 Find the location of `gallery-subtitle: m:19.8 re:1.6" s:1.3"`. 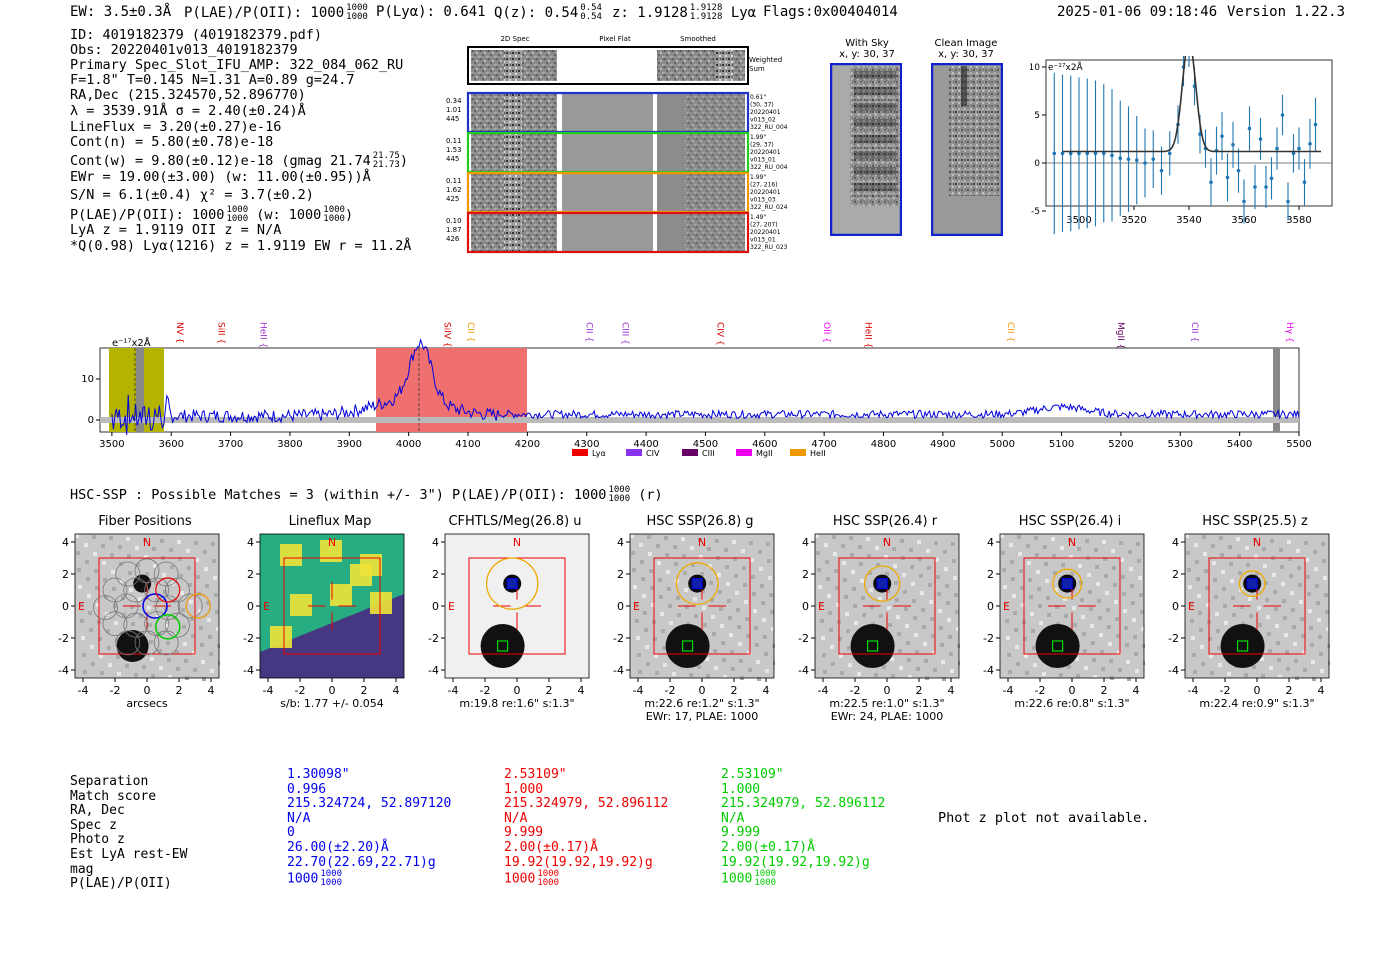

gallery-subtitle: m:19.8 re:1.6" s:1.3" is located at coordinates (516, 703).